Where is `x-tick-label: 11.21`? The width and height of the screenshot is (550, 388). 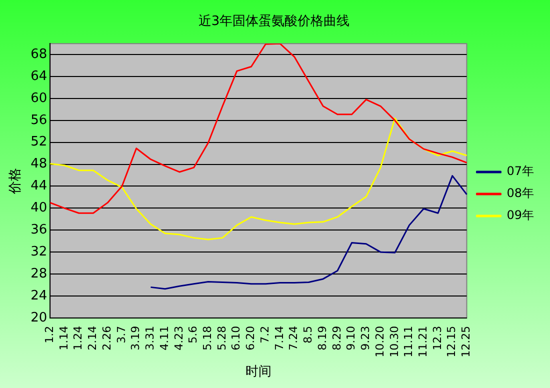
x-tick-label: 11.21 is located at coordinates (423, 342).